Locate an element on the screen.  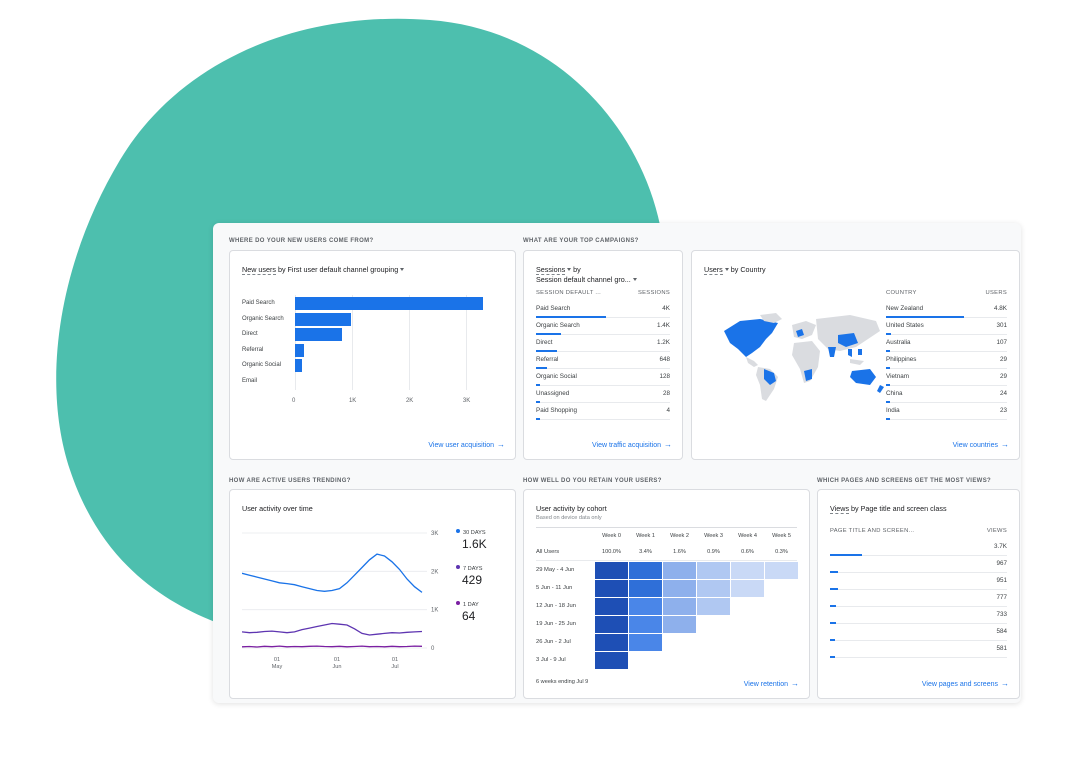
map-central-america is located at coordinates (752, 362).